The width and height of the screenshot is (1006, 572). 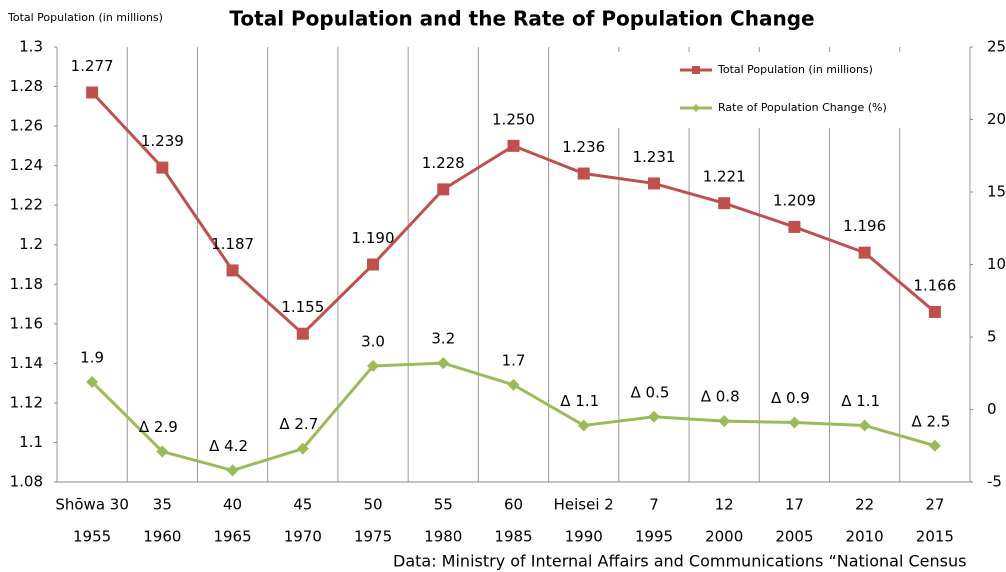 What do you see at coordinates (720, 397) in the screenshot?
I see `data-label: Δ 0.8` at bounding box center [720, 397].